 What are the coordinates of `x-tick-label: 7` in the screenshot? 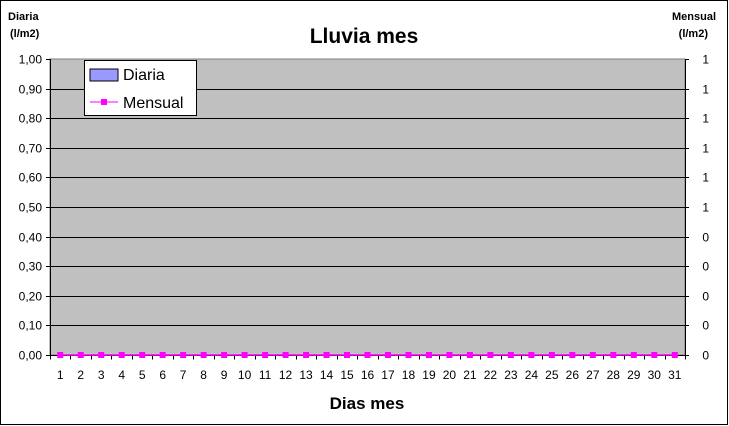 It's located at (183, 375).